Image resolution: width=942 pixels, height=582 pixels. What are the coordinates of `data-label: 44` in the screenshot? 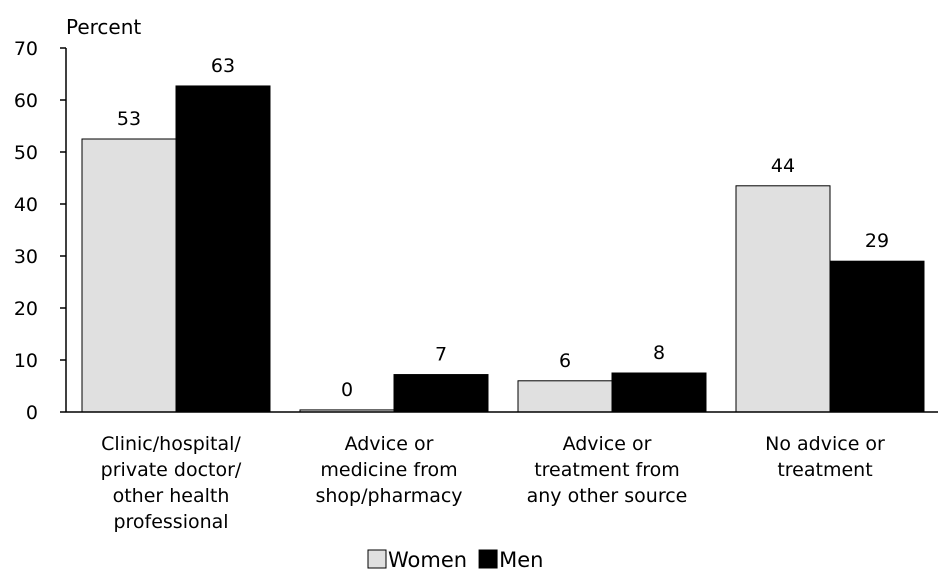 It's located at (783, 166).